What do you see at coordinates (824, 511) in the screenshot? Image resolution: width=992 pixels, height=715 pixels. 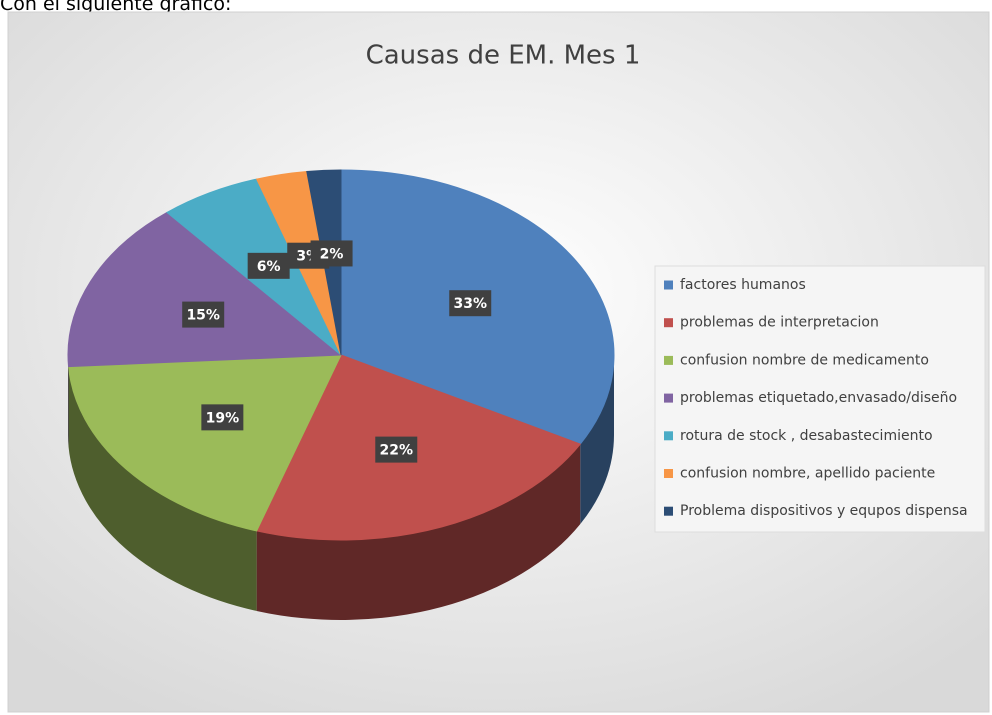 I see `legend-label: Problema dispositivos y equpos dispensa` at bounding box center [824, 511].